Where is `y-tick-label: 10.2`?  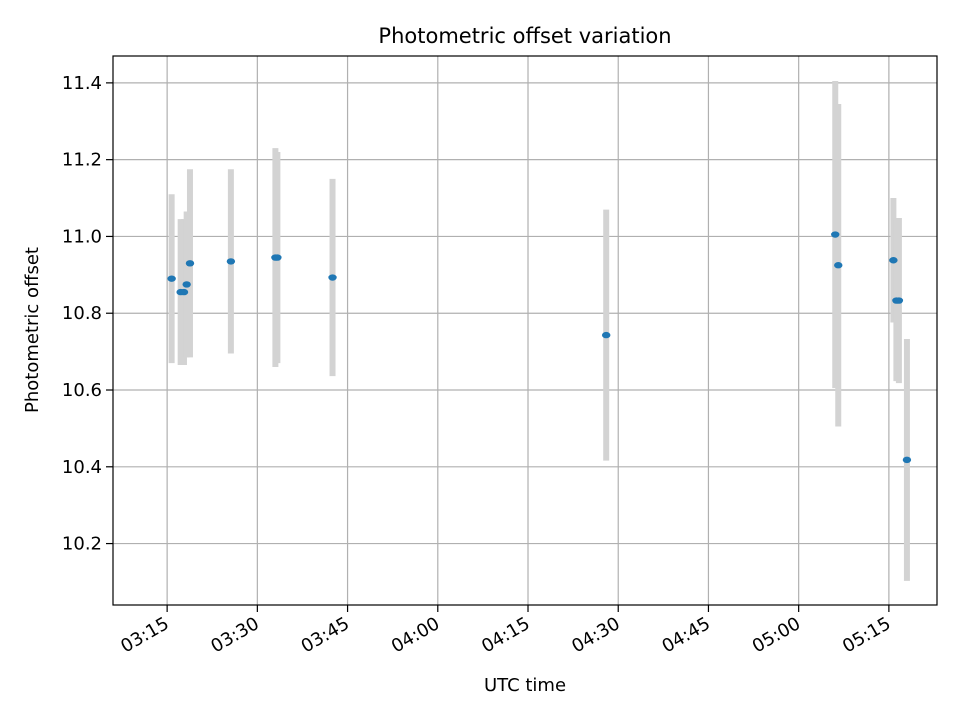
y-tick-label: 10.2 is located at coordinates (82, 544).